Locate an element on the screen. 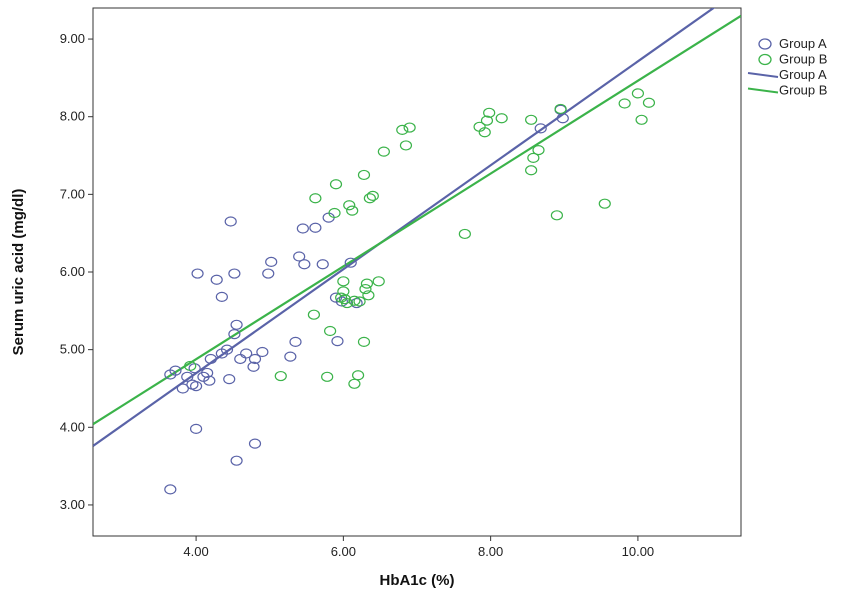 The height and width of the screenshot is (595, 846). x-axis-ticks: 4.00 6.00 8.00 10.00 is located at coordinates (418, 547).